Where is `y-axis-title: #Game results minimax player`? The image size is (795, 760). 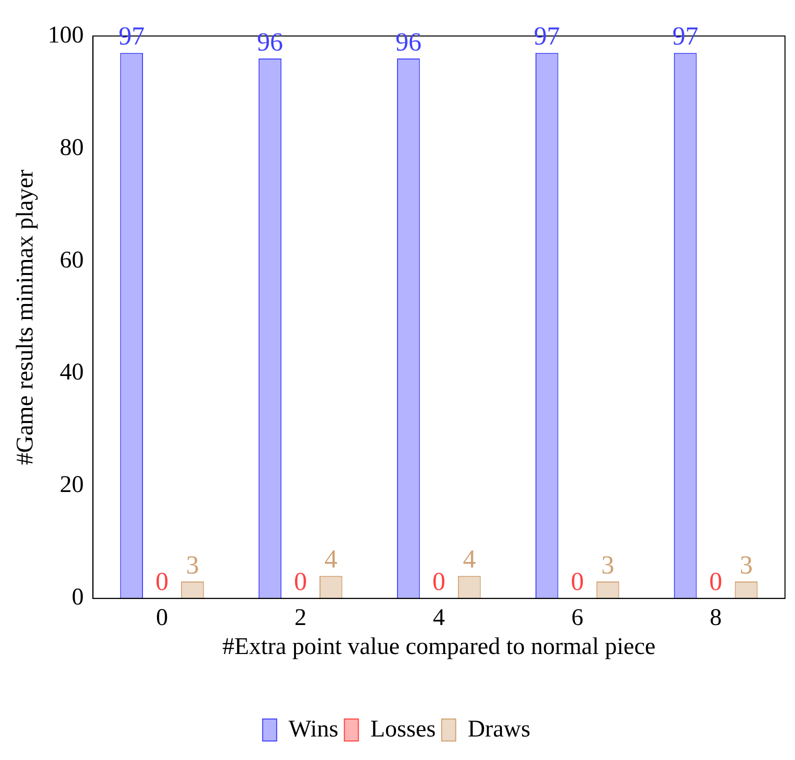 y-axis-title: #Game results minimax player is located at coordinates (25, 317).